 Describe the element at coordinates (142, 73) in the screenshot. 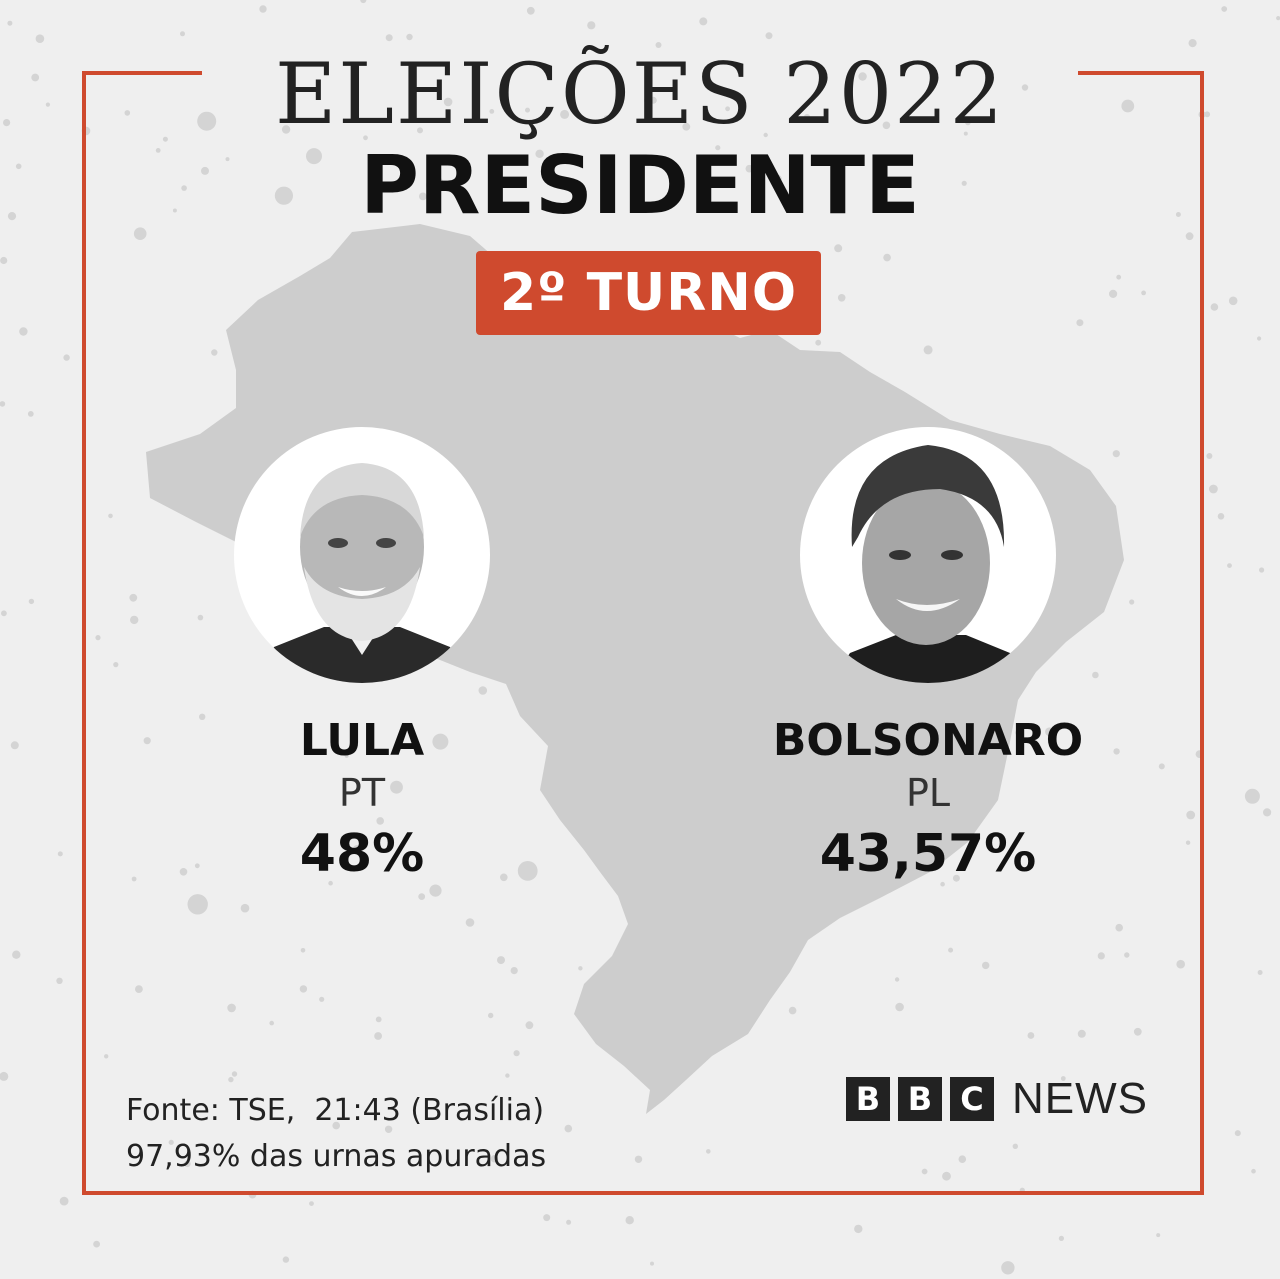

I see `frame-top-left` at that location.